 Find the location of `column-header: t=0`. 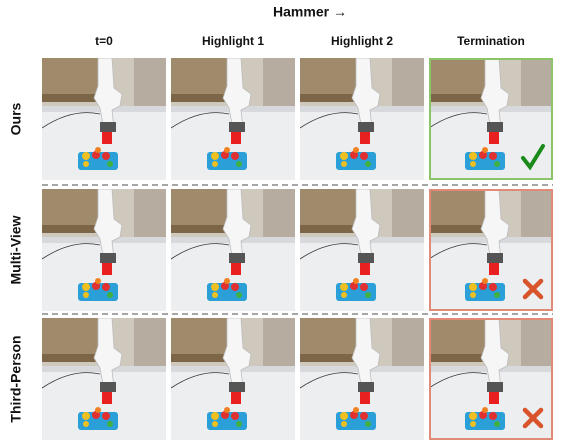

column-header: t=0 is located at coordinates (104, 41).